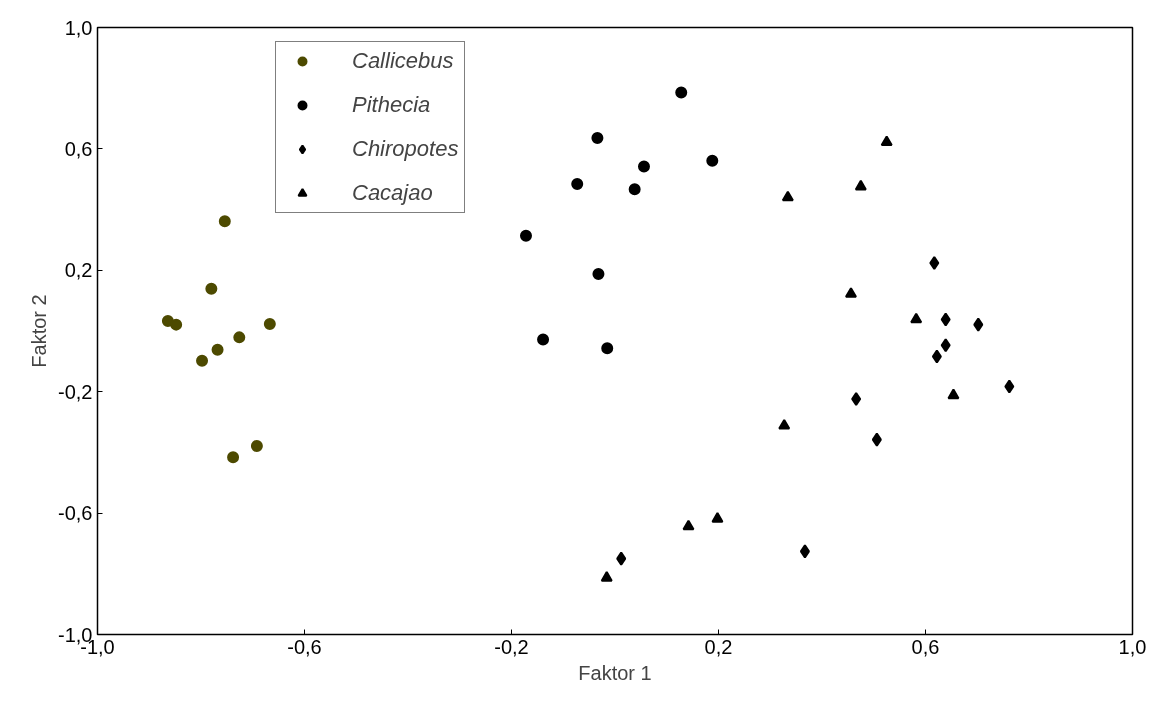 Image resolution: width=1157 pixels, height=724 pixels. What do you see at coordinates (75, 391) in the screenshot?
I see `y-tick-label: -0,2` at bounding box center [75, 391].